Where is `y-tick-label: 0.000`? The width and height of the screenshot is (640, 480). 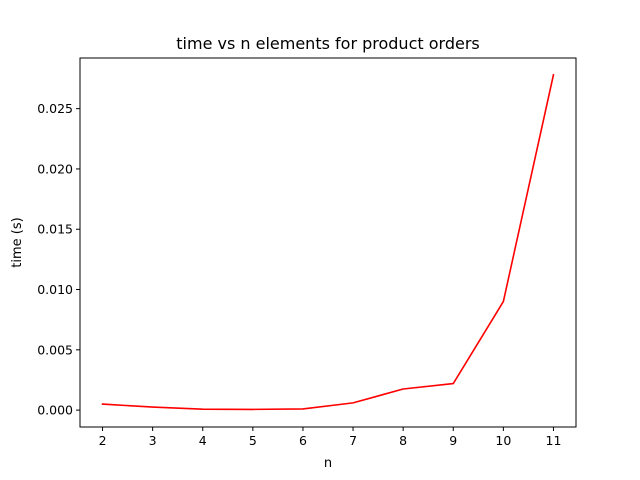 y-tick-label: 0.000 is located at coordinates (55, 410).